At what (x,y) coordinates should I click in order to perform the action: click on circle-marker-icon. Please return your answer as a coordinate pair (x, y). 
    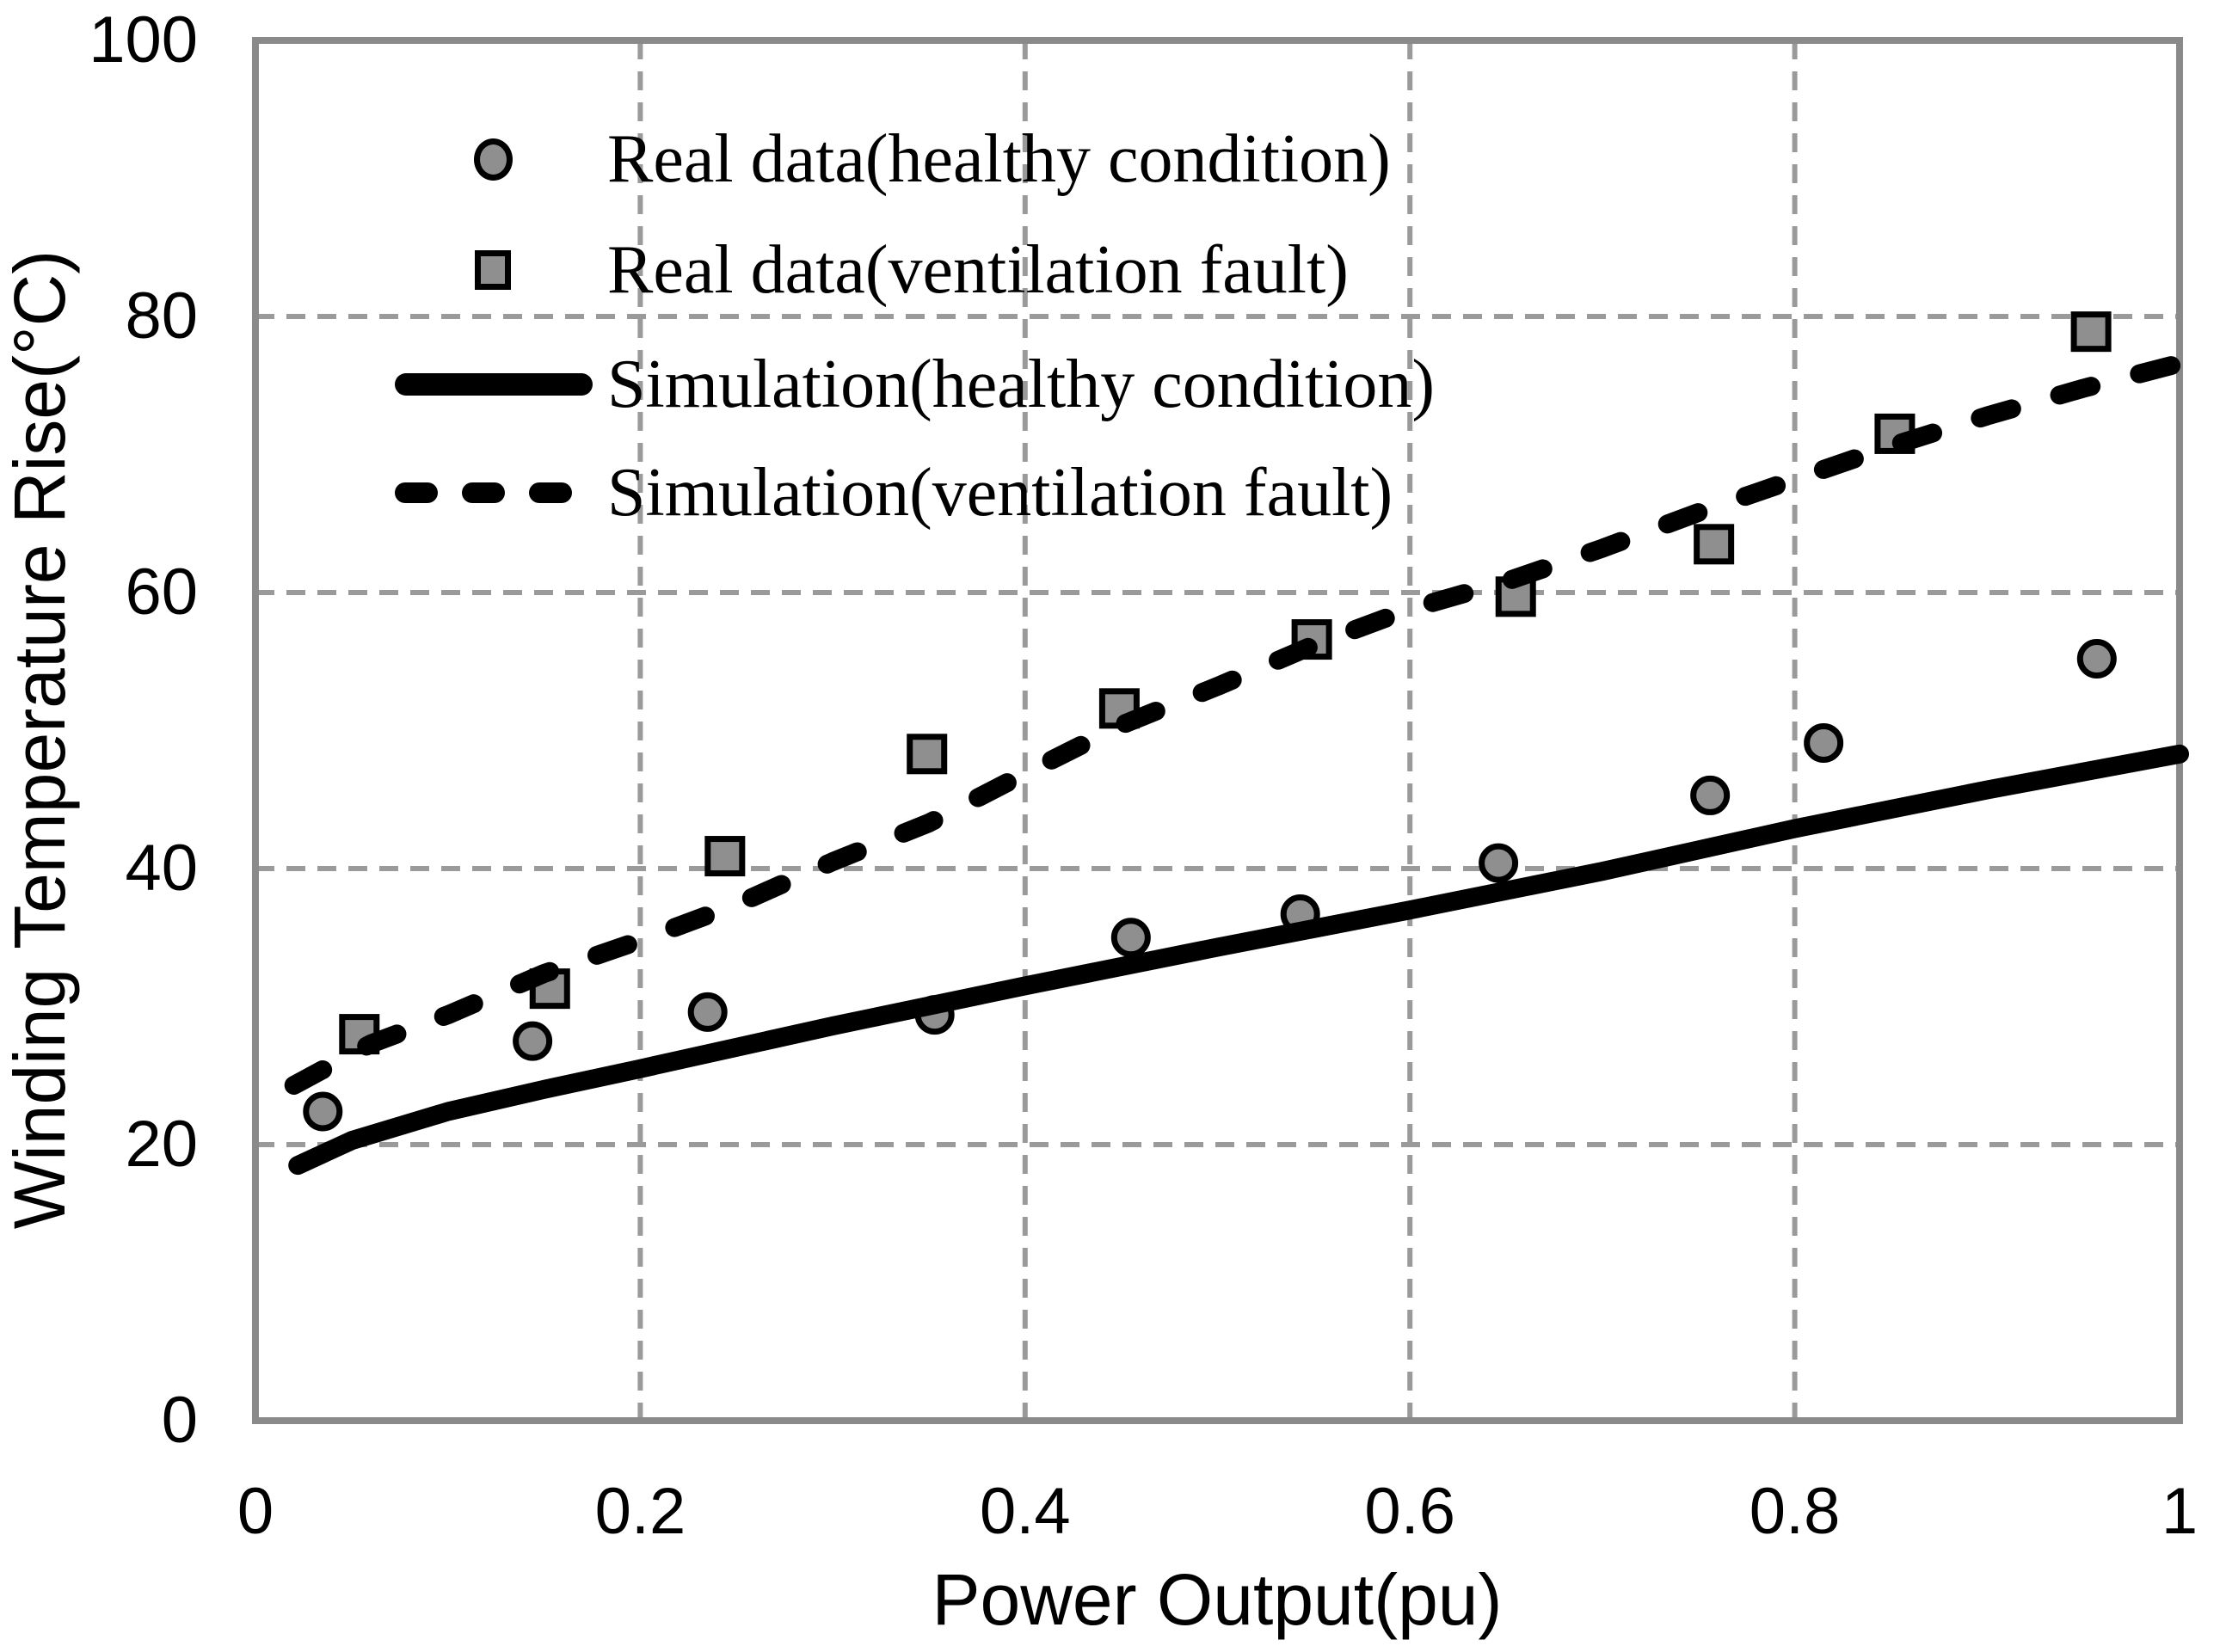
    Looking at the image, I should click on (493, 159).